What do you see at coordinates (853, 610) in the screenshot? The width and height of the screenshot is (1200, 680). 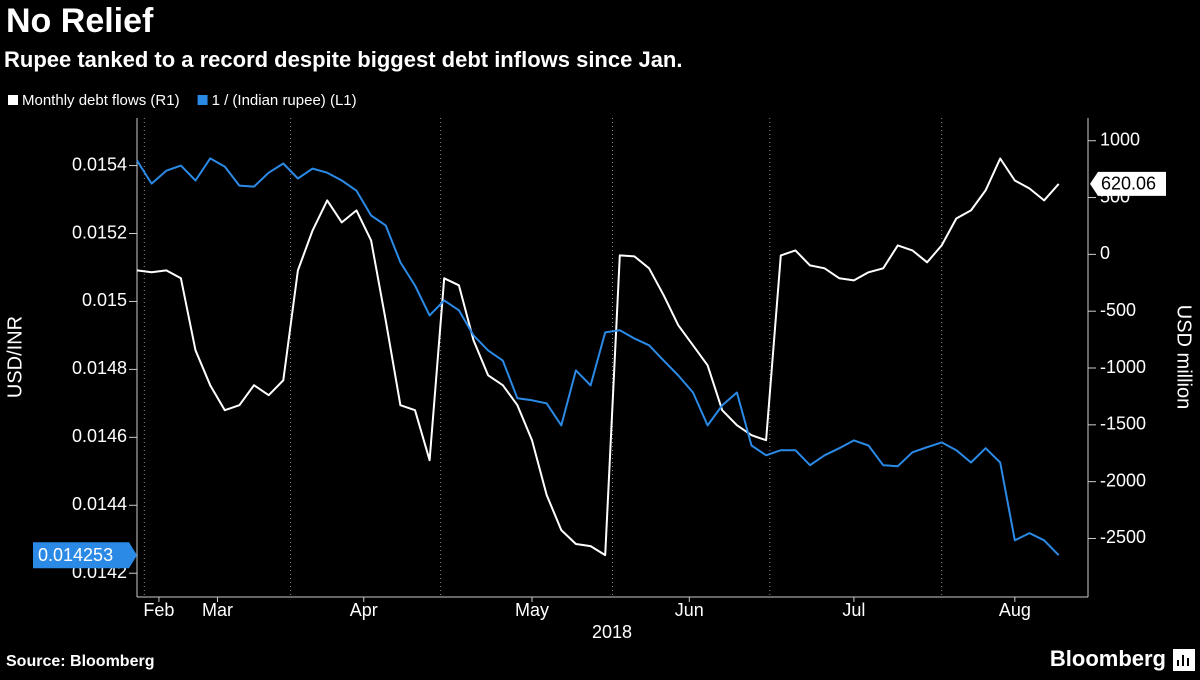 I see `x-tick-label: Jul` at bounding box center [853, 610].